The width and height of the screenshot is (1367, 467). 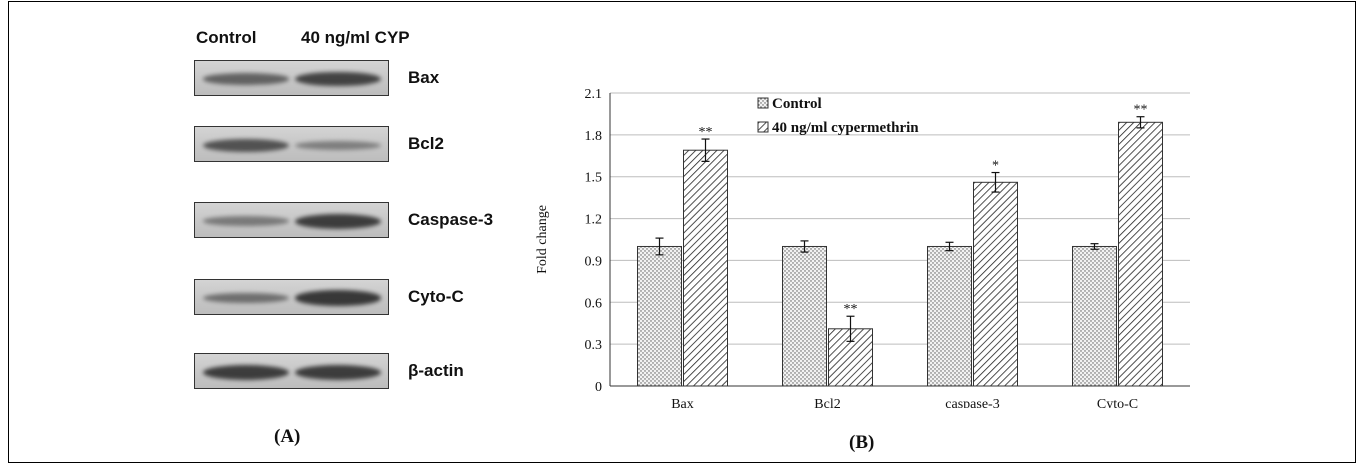 I want to click on panel-b-label: (B), so click(x=862, y=442).